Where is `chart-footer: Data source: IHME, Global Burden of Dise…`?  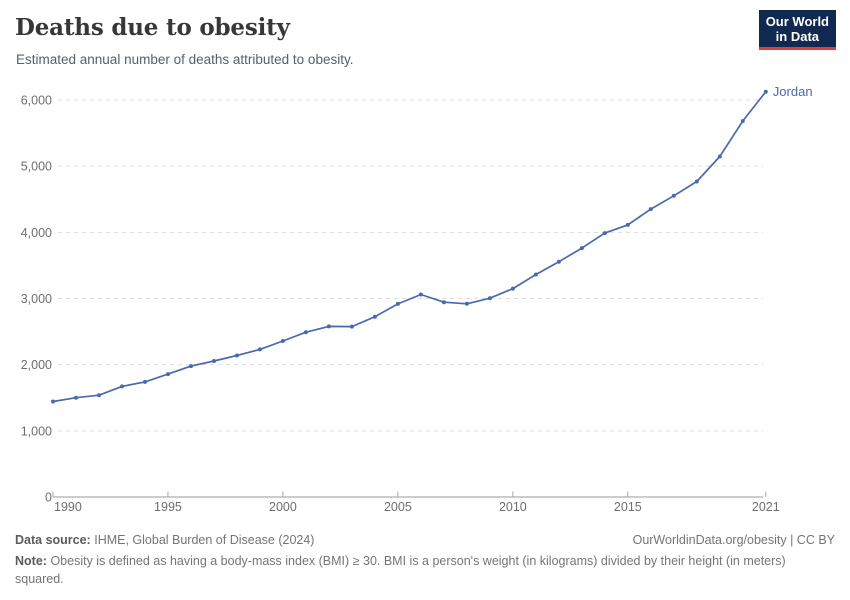
chart-footer: Data source: IHME, Global Burden of Dise… is located at coordinates (425, 559).